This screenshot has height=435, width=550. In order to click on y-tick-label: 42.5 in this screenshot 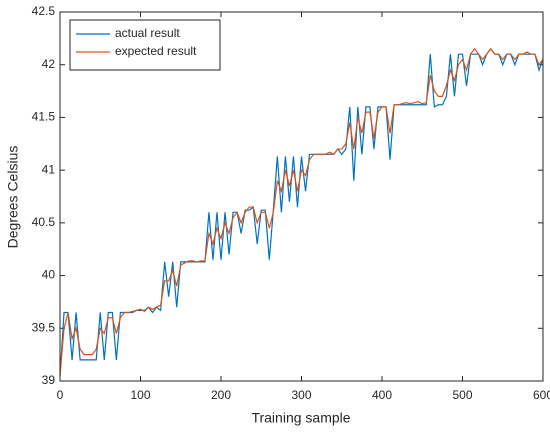, I will do `click(44, 11)`.